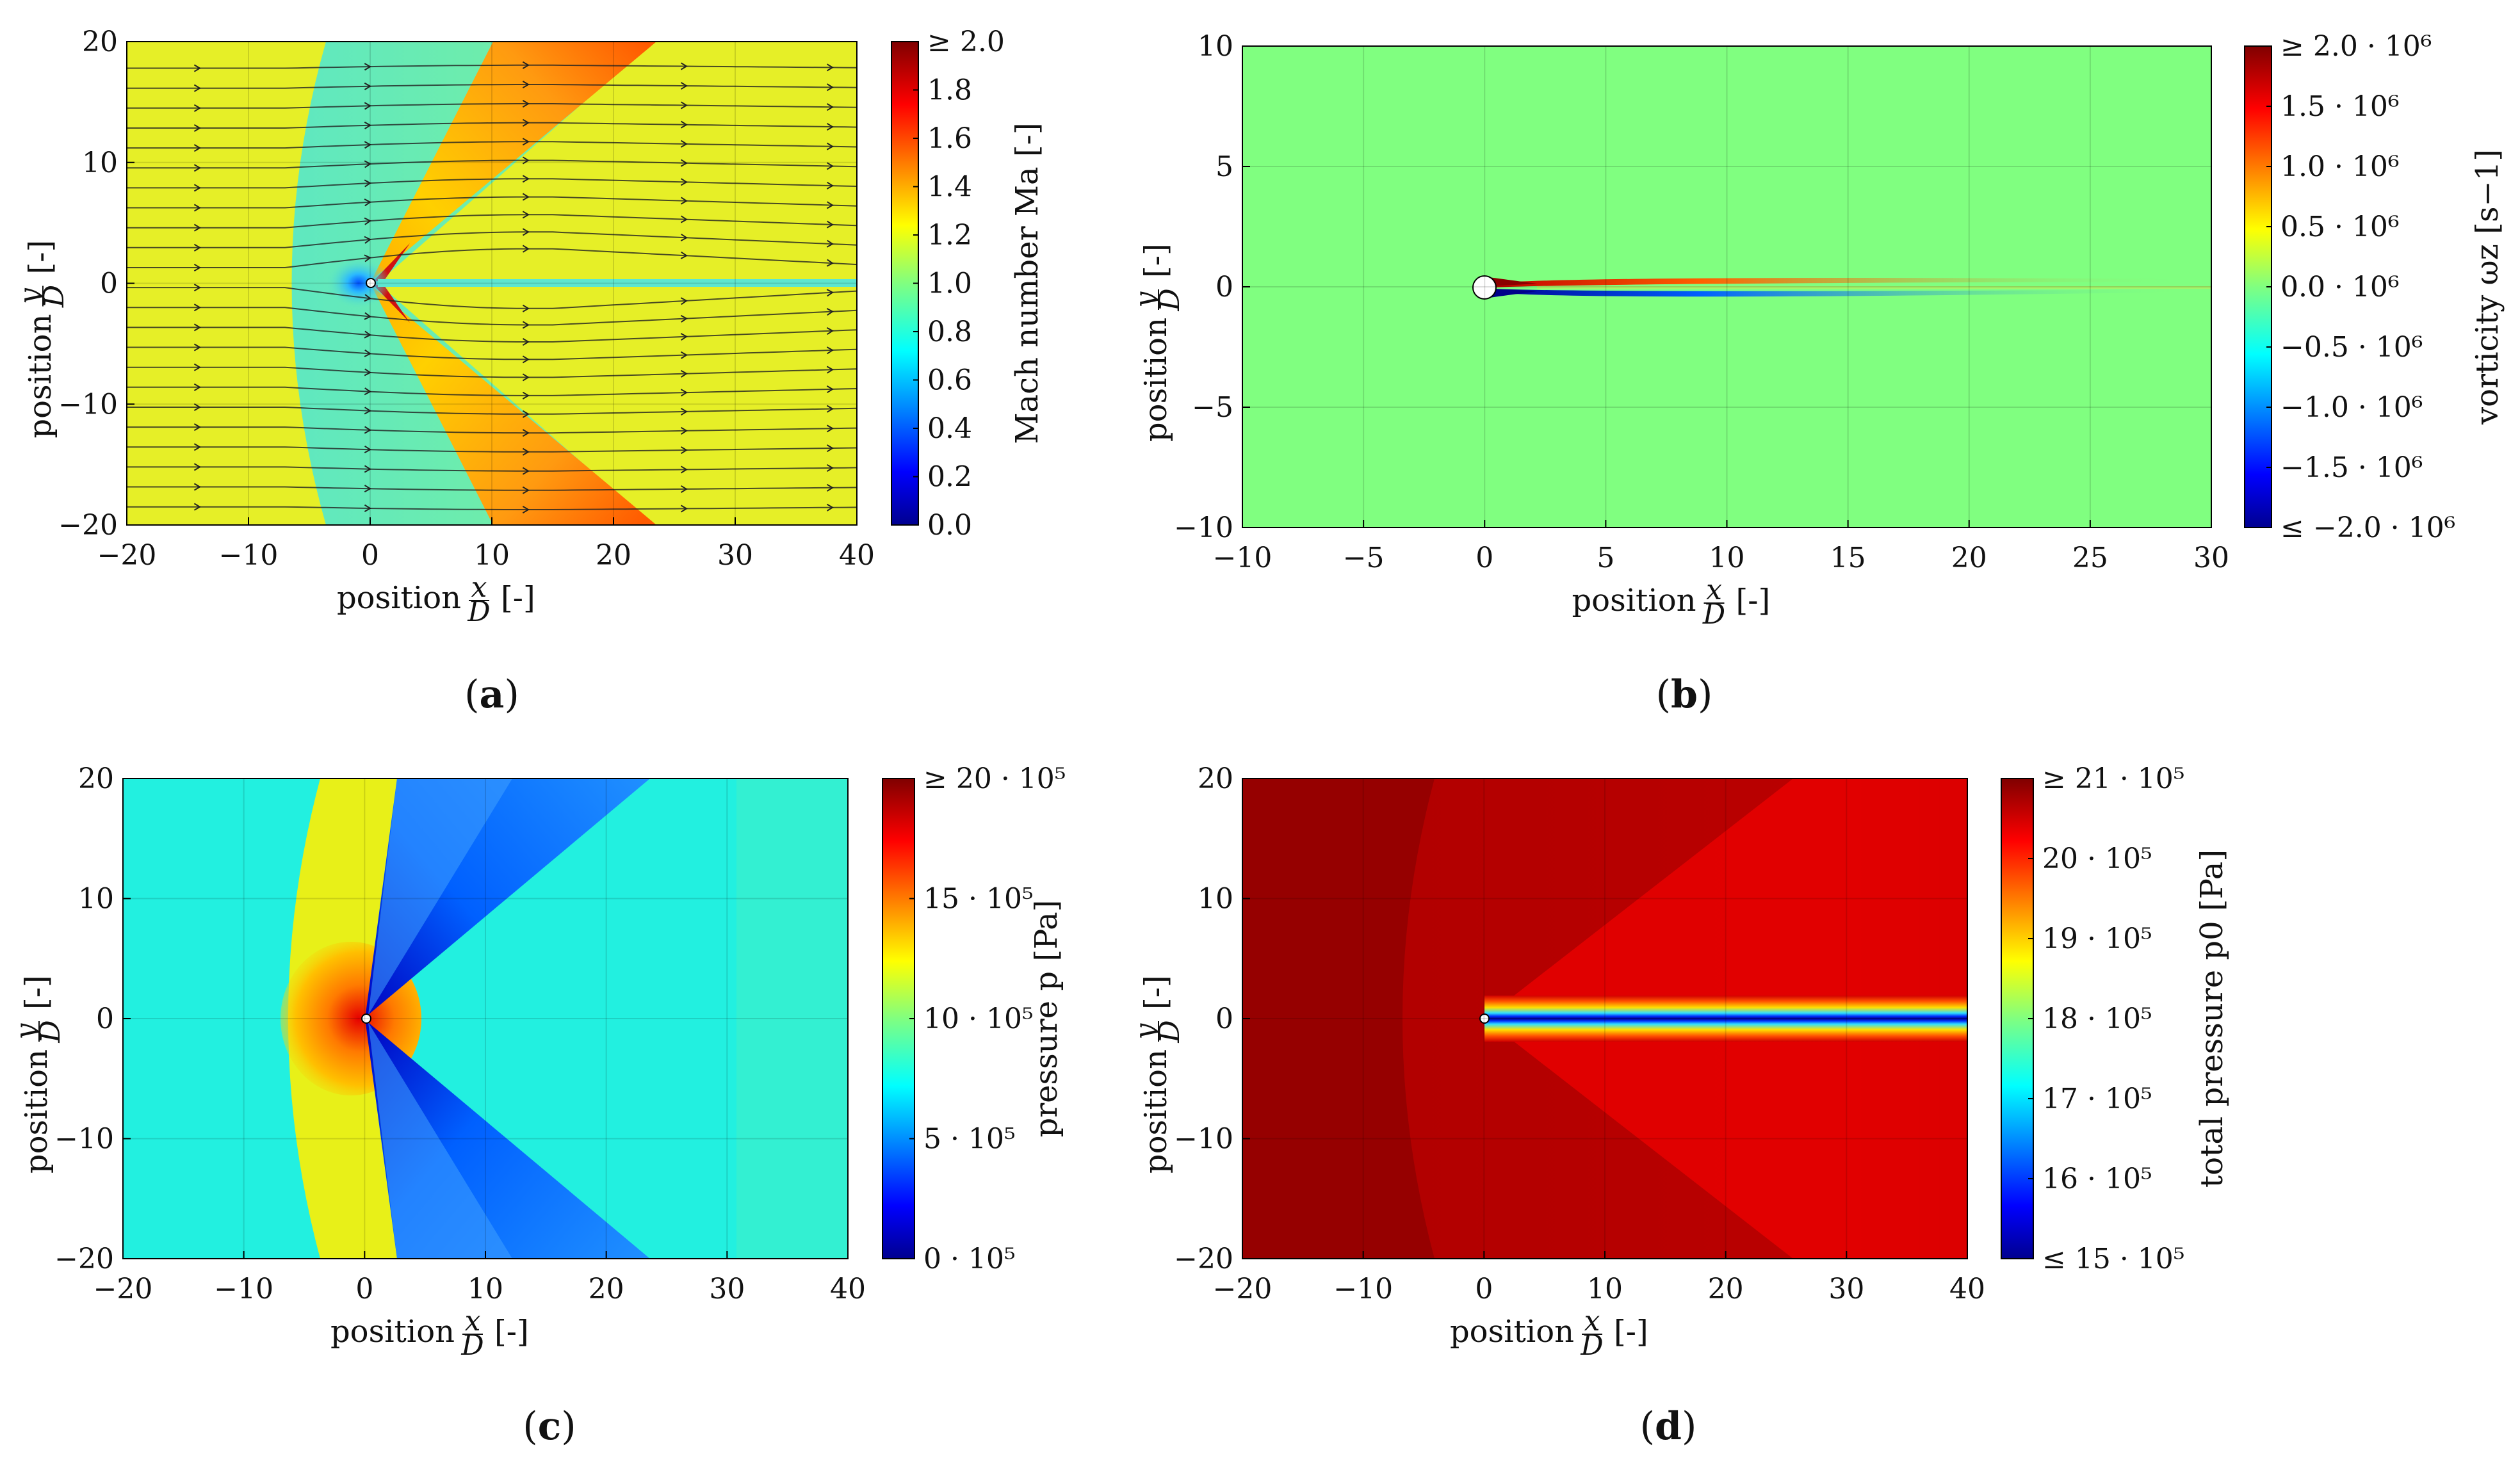  What do you see at coordinates (1848, 558) in the screenshot?
I see `x-tick-label: 15` at bounding box center [1848, 558].